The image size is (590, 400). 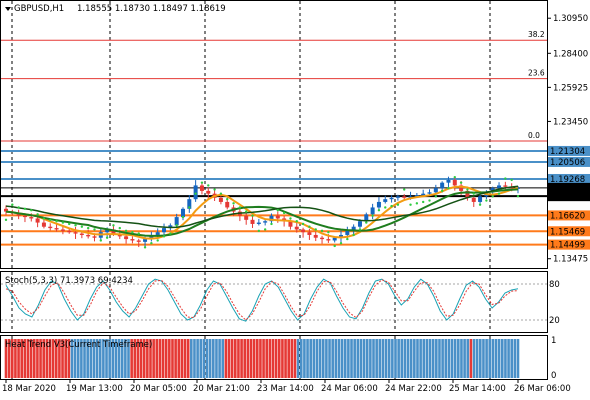 I want to click on current-price-tag-label: 1.18619, so click(x=567, y=189).